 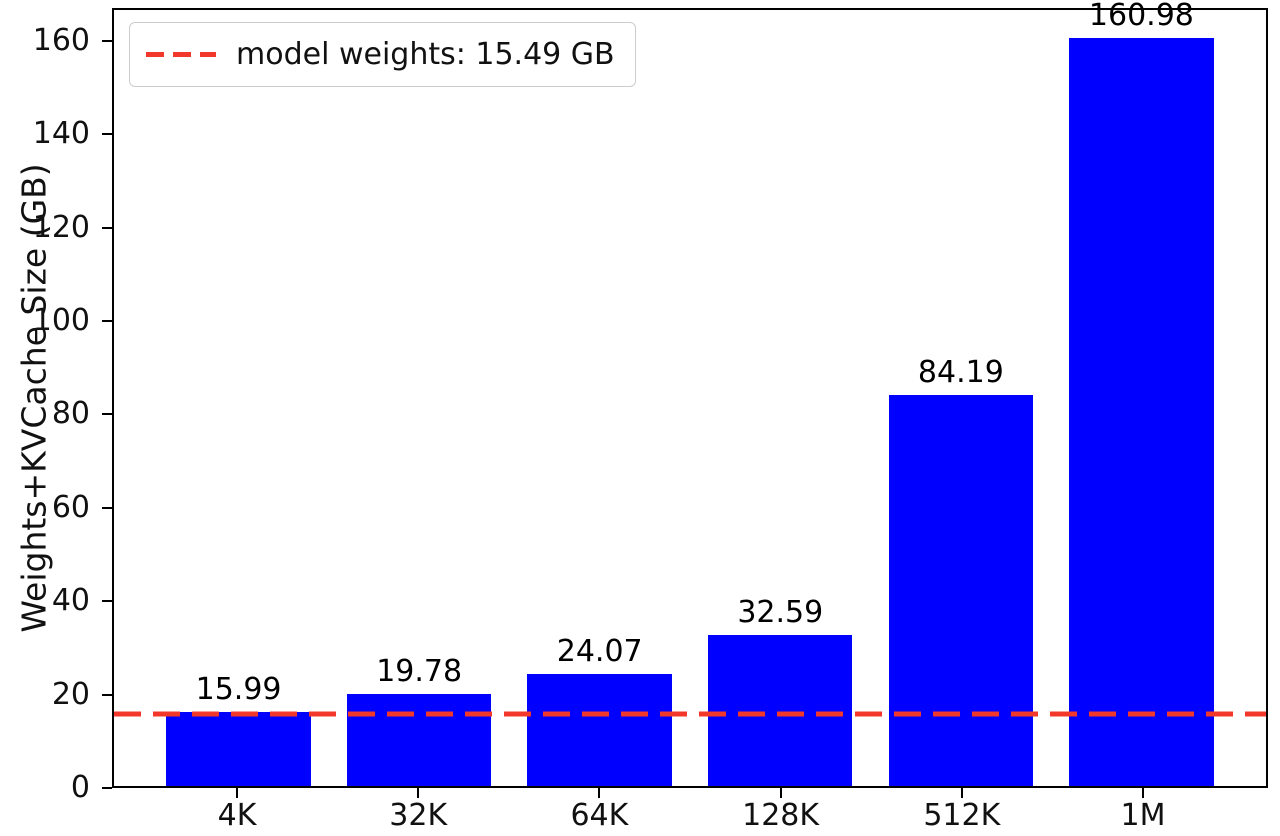 I want to click on dashed-line-legend-sample, so click(x=181, y=54).